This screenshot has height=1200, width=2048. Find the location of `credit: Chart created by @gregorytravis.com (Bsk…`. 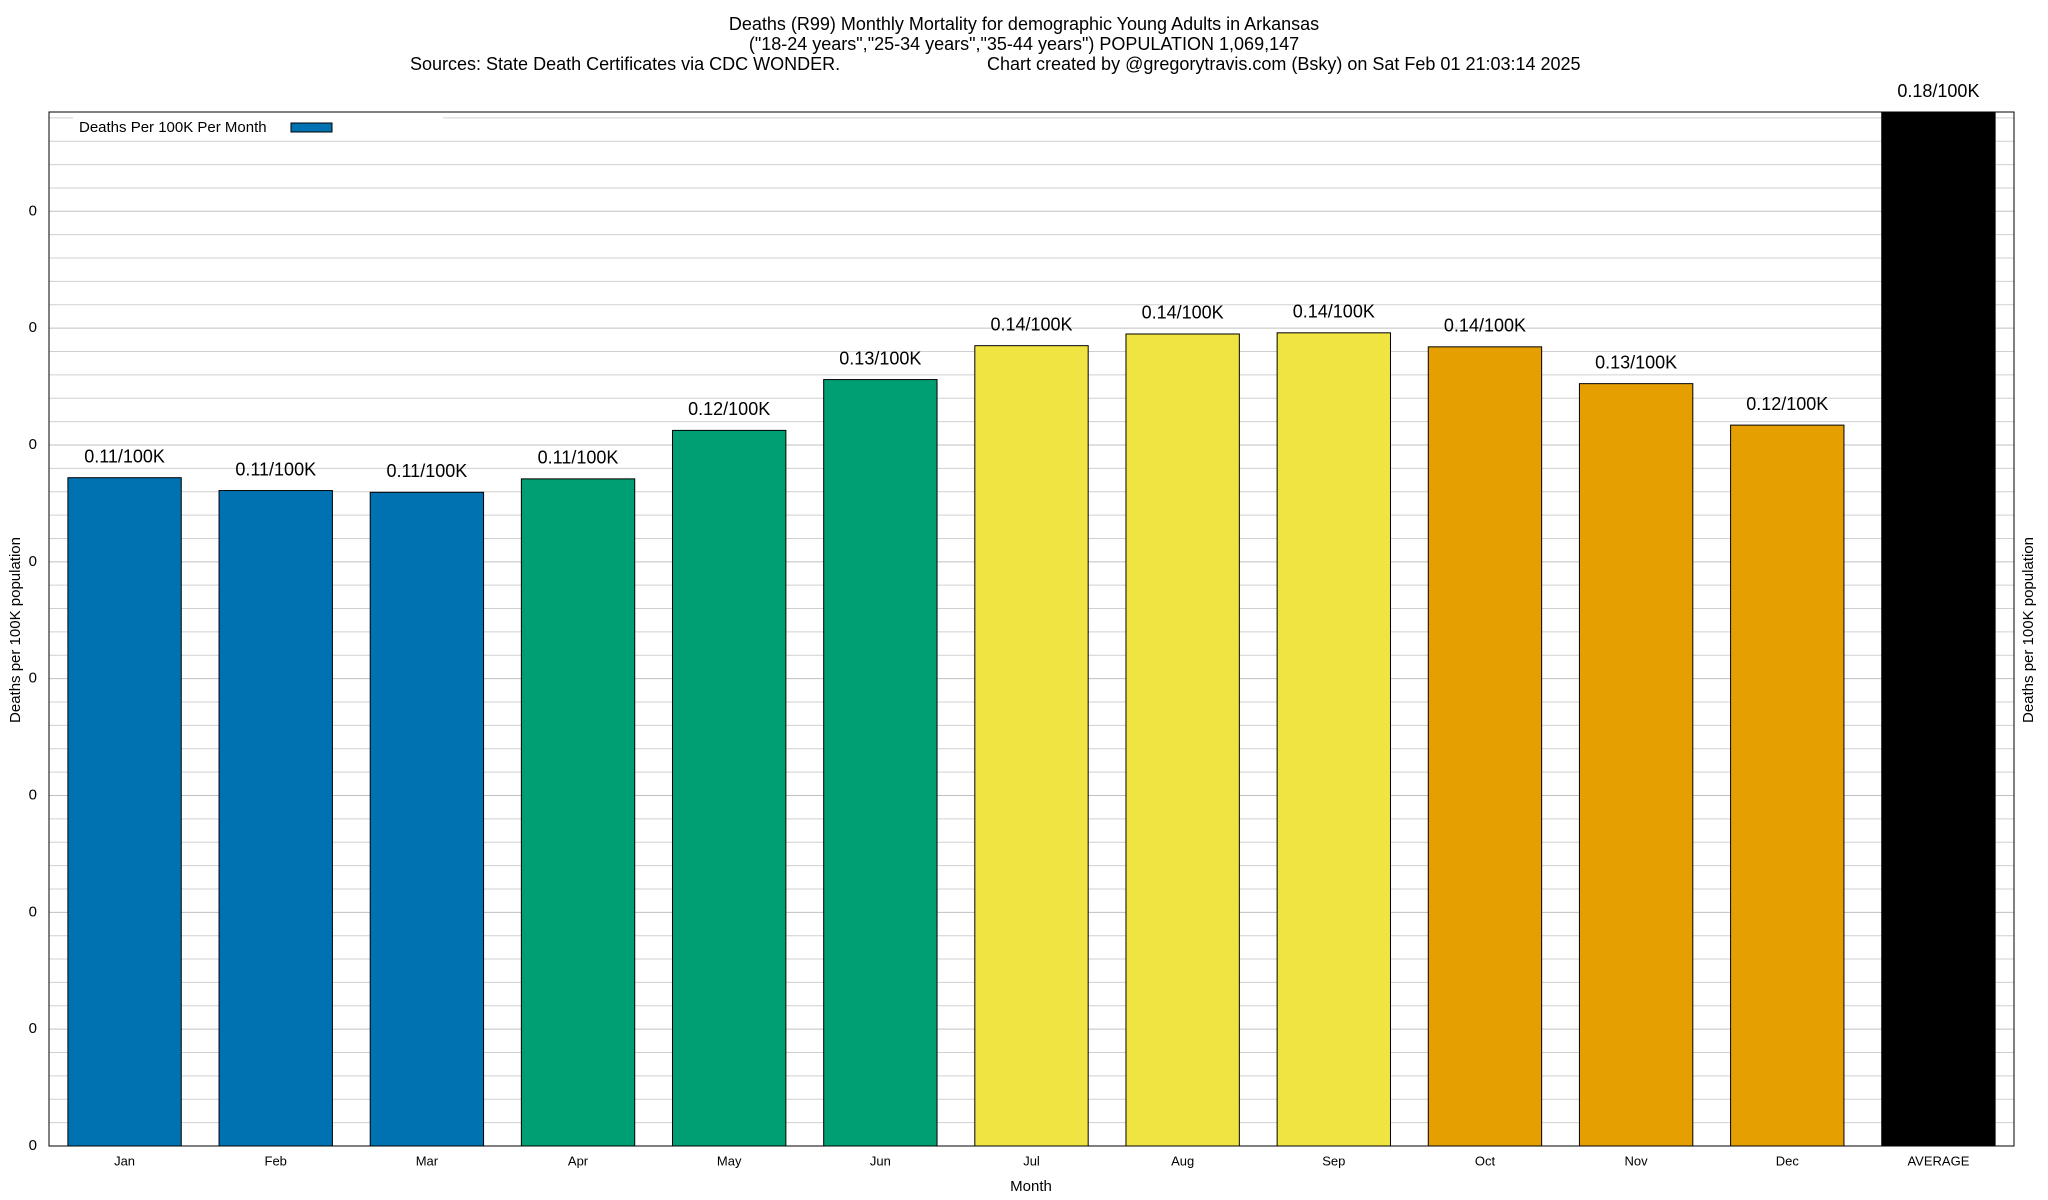

credit: Chart created by @gregorytravis.com (Bsk… is located at coordinates (1284, 64).